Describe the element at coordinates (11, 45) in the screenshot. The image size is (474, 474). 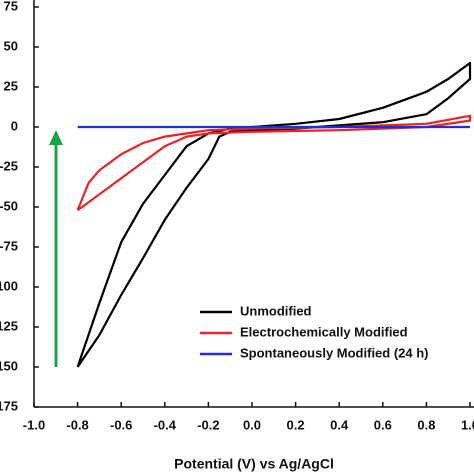
I see `y-tick-label: 50` at that location.